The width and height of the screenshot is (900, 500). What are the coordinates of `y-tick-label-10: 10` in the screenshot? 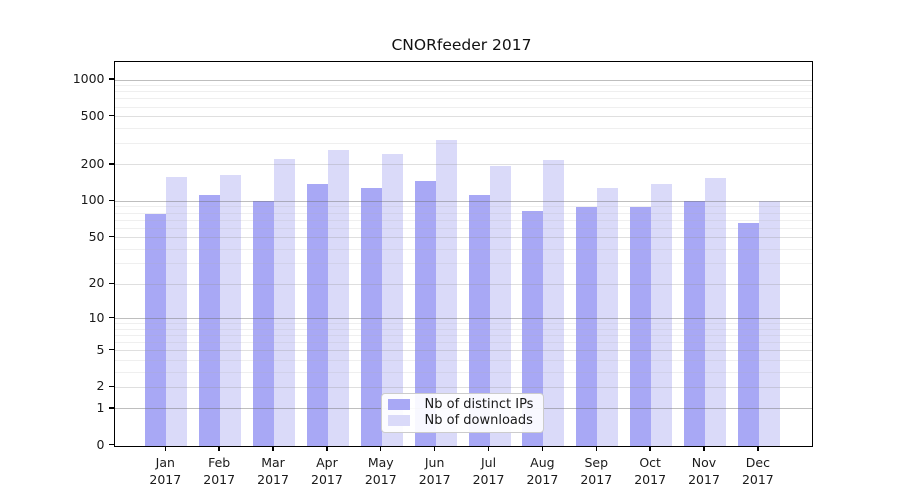 It's located at (96, 317).